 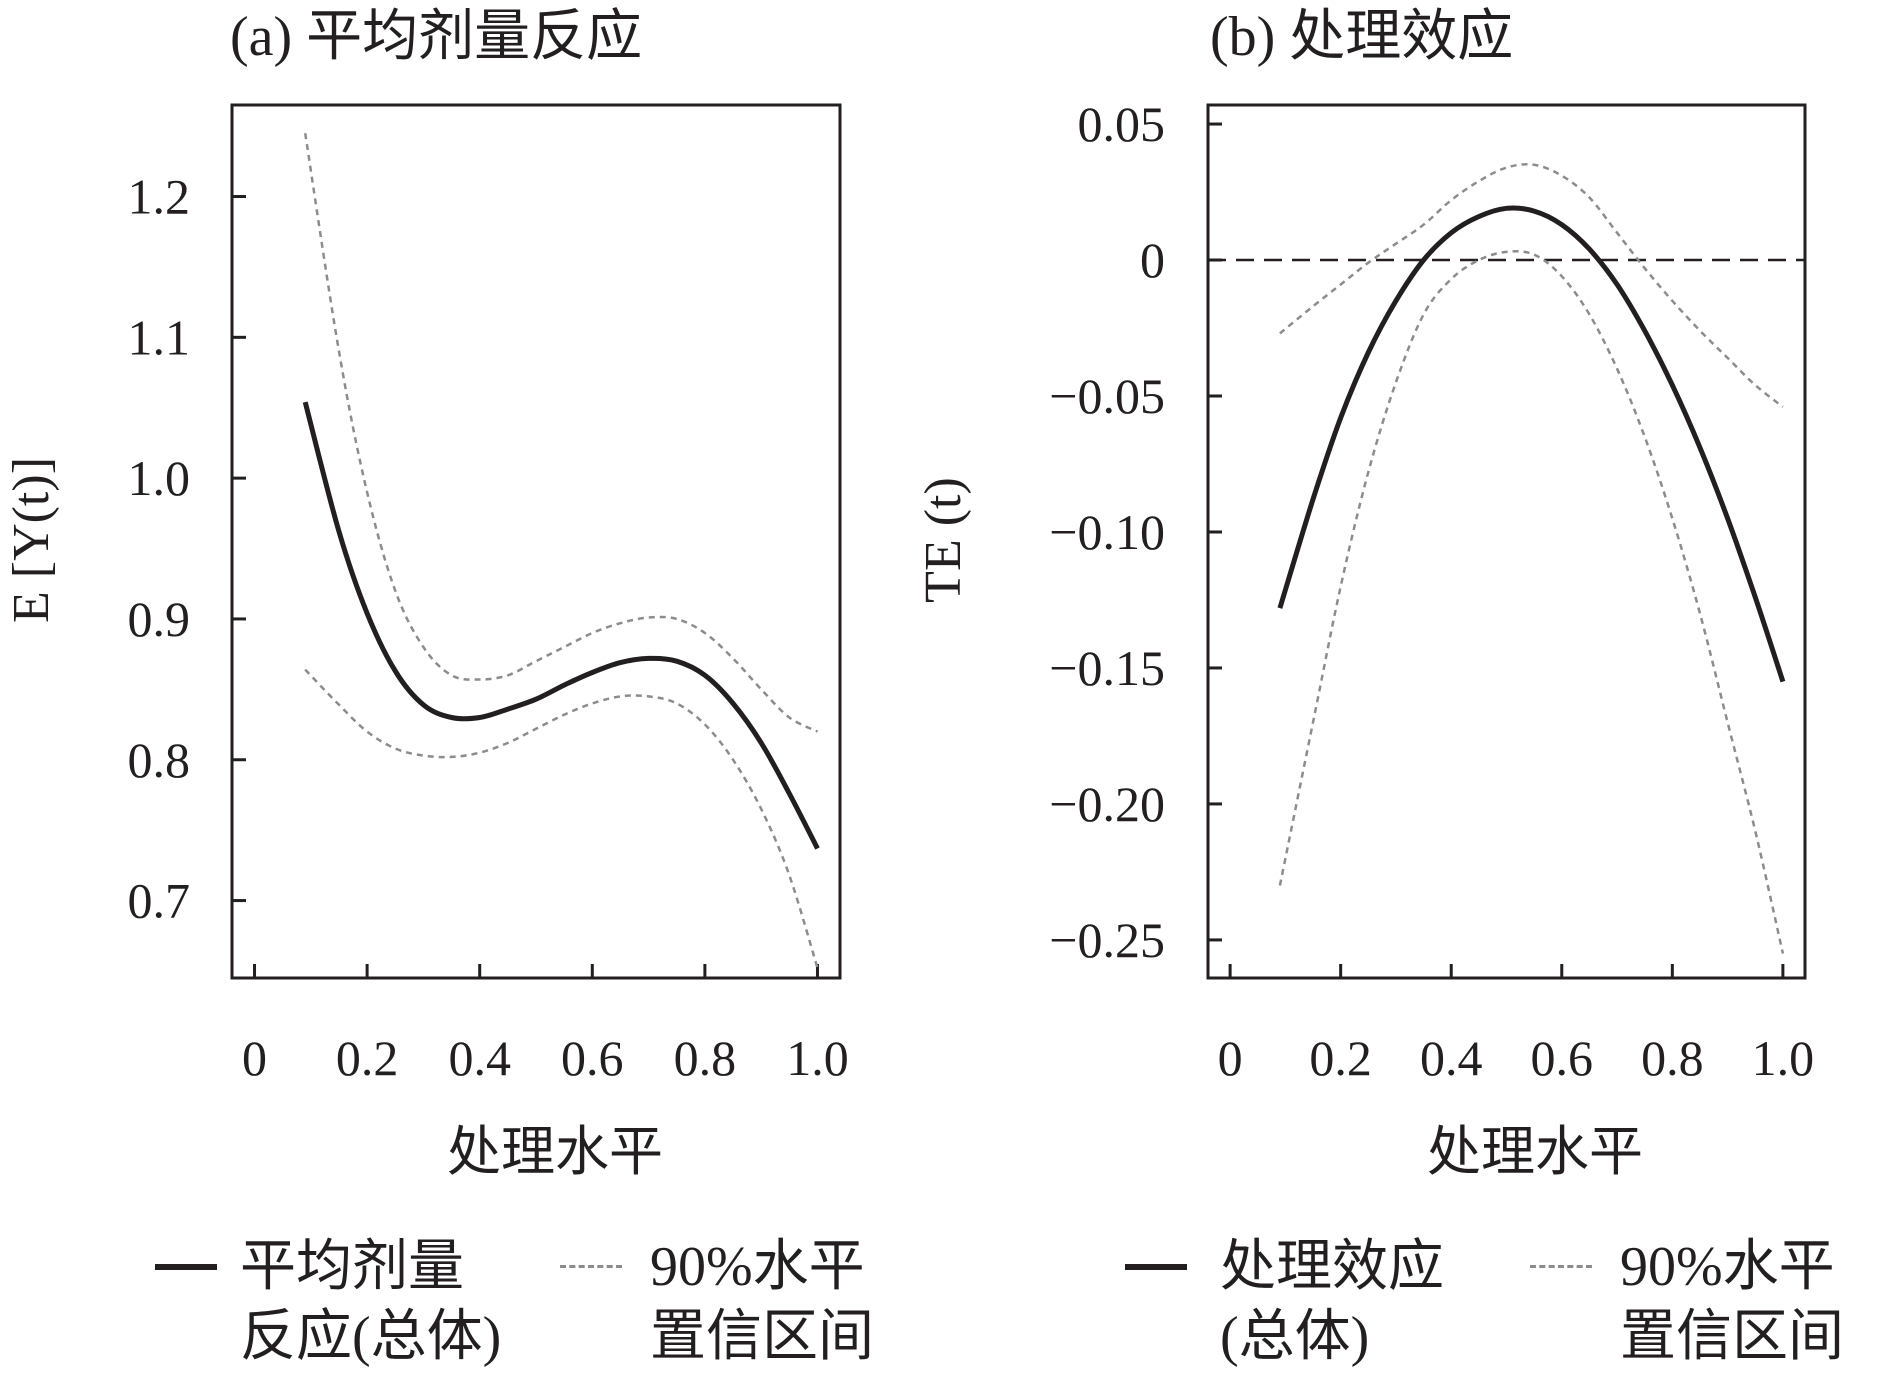 I want to click on panel-b-y-axis-label: TE (t), so click(x=943, y=540).